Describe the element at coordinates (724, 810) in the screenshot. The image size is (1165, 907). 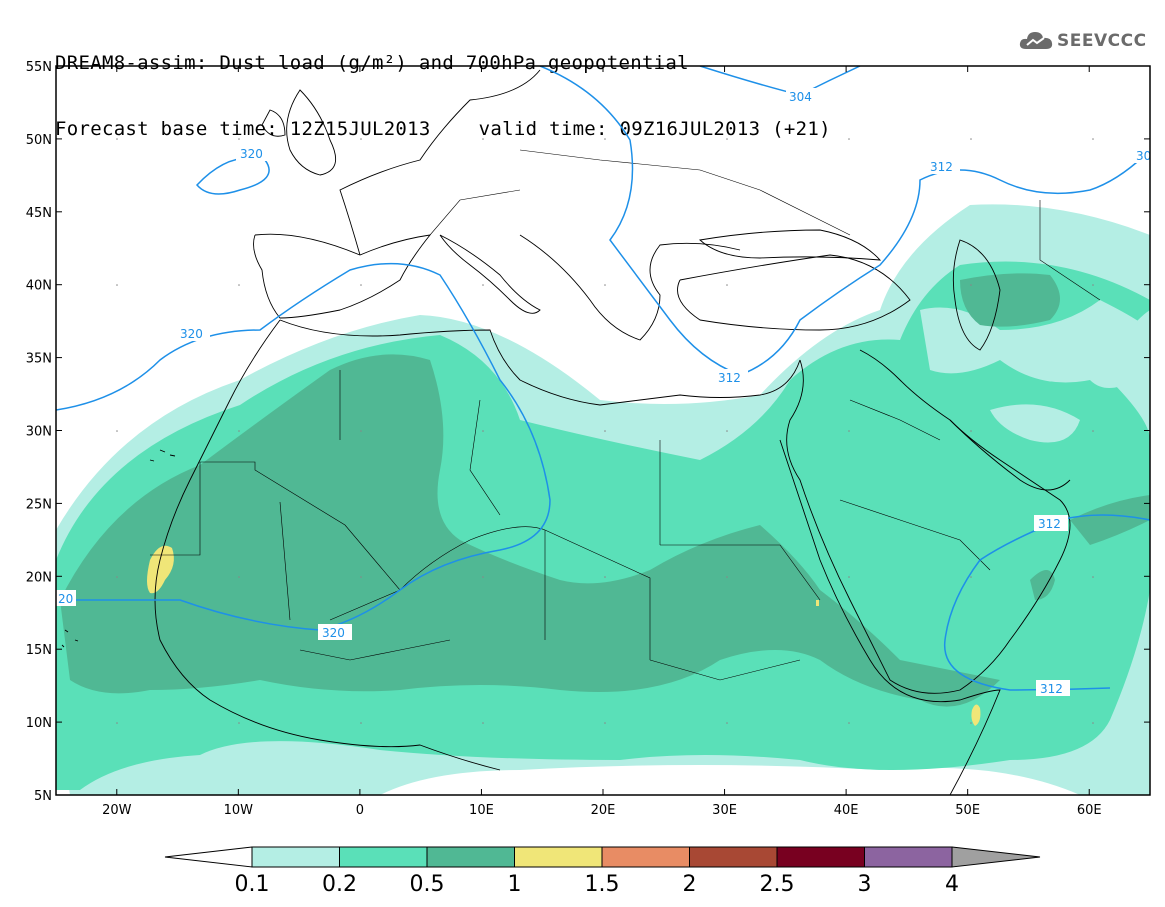
I see `lon-label: 30E` at that location.